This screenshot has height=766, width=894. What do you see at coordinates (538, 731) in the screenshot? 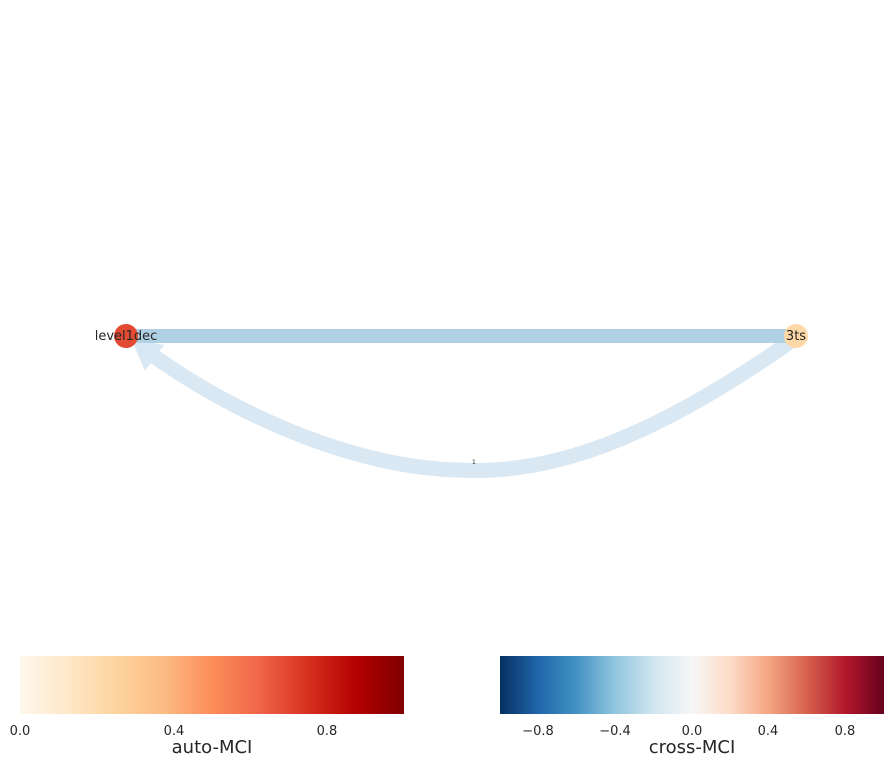
I see `cross-mci-tick-label: −0.8` at bounding box center [538, 731].